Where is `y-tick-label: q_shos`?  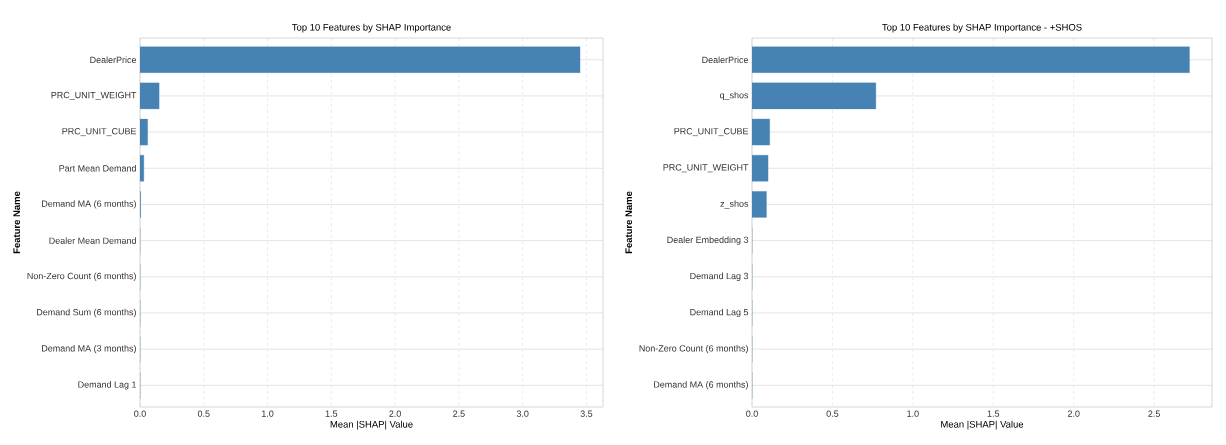
y-tick-label: q_shos is located at coordinates (734, 96).